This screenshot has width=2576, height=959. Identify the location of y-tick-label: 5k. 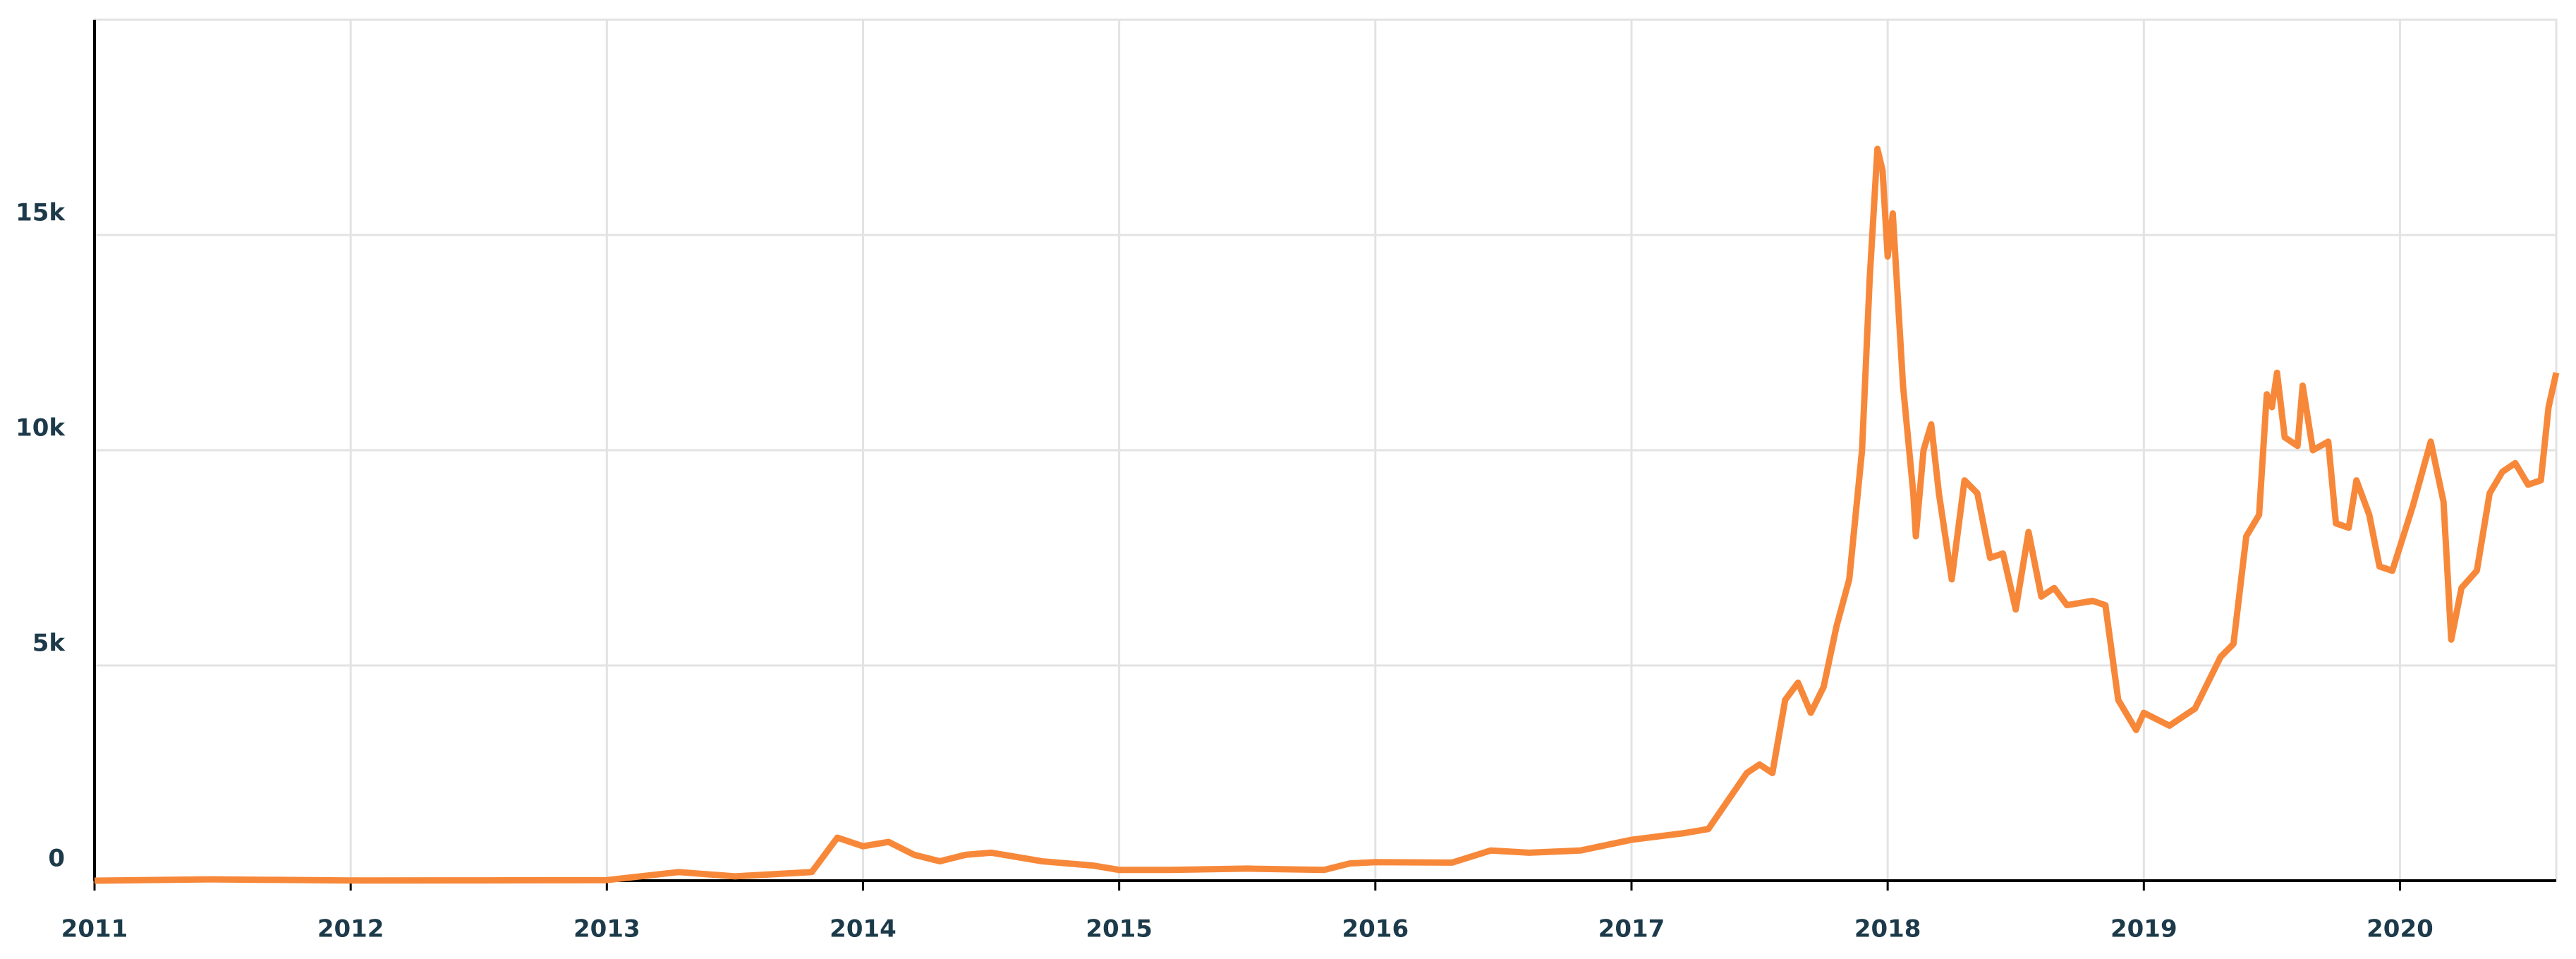
(49, 643).